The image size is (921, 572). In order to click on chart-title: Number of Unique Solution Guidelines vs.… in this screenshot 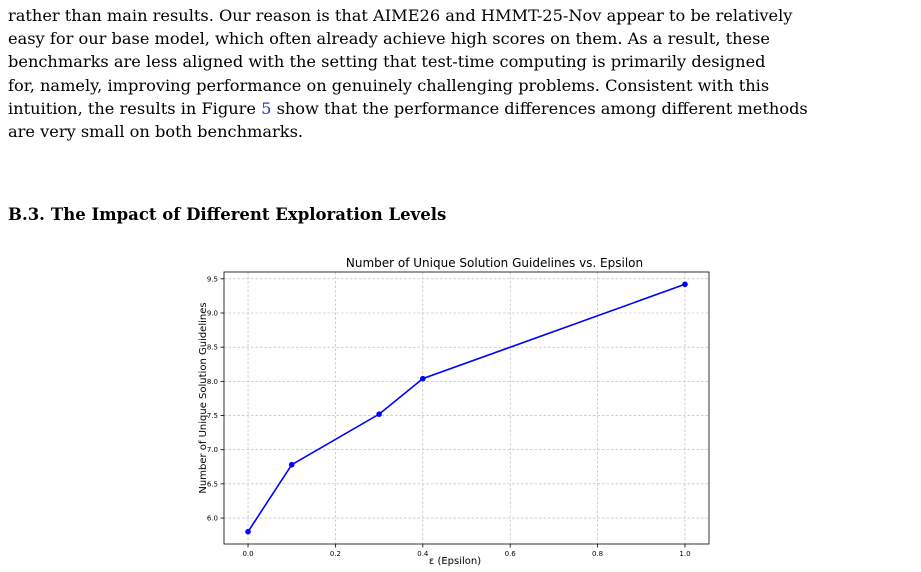, I will do `click(494, 263)`.